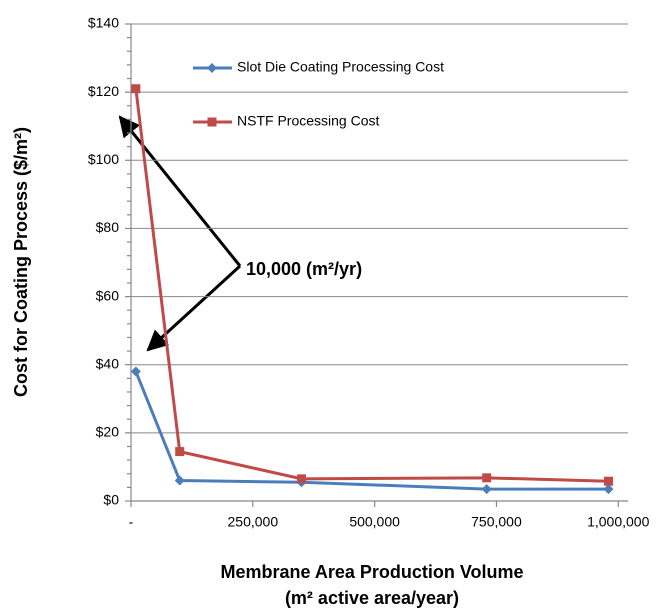 Image resolution: width=658 pixels, height=612 pixels. I want to click on legend-label: NSTF Processing Cost, so click(308, 121).